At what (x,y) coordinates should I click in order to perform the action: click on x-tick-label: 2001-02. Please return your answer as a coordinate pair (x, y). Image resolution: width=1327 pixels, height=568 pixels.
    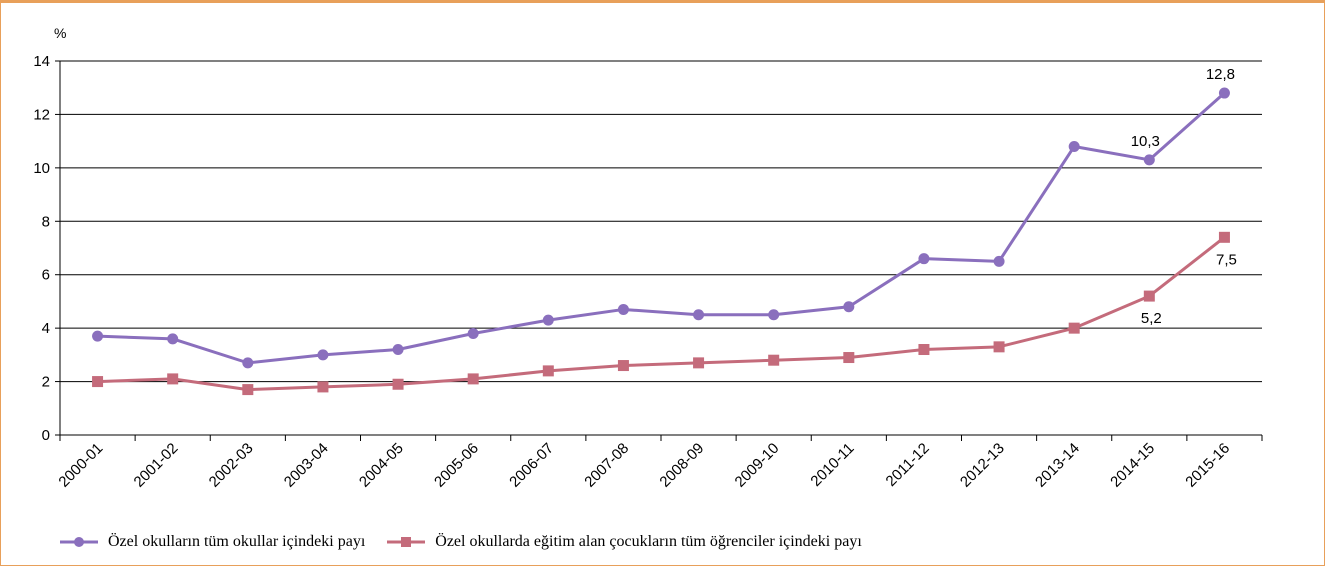
    Looking at the image, I should click on (156, 465).